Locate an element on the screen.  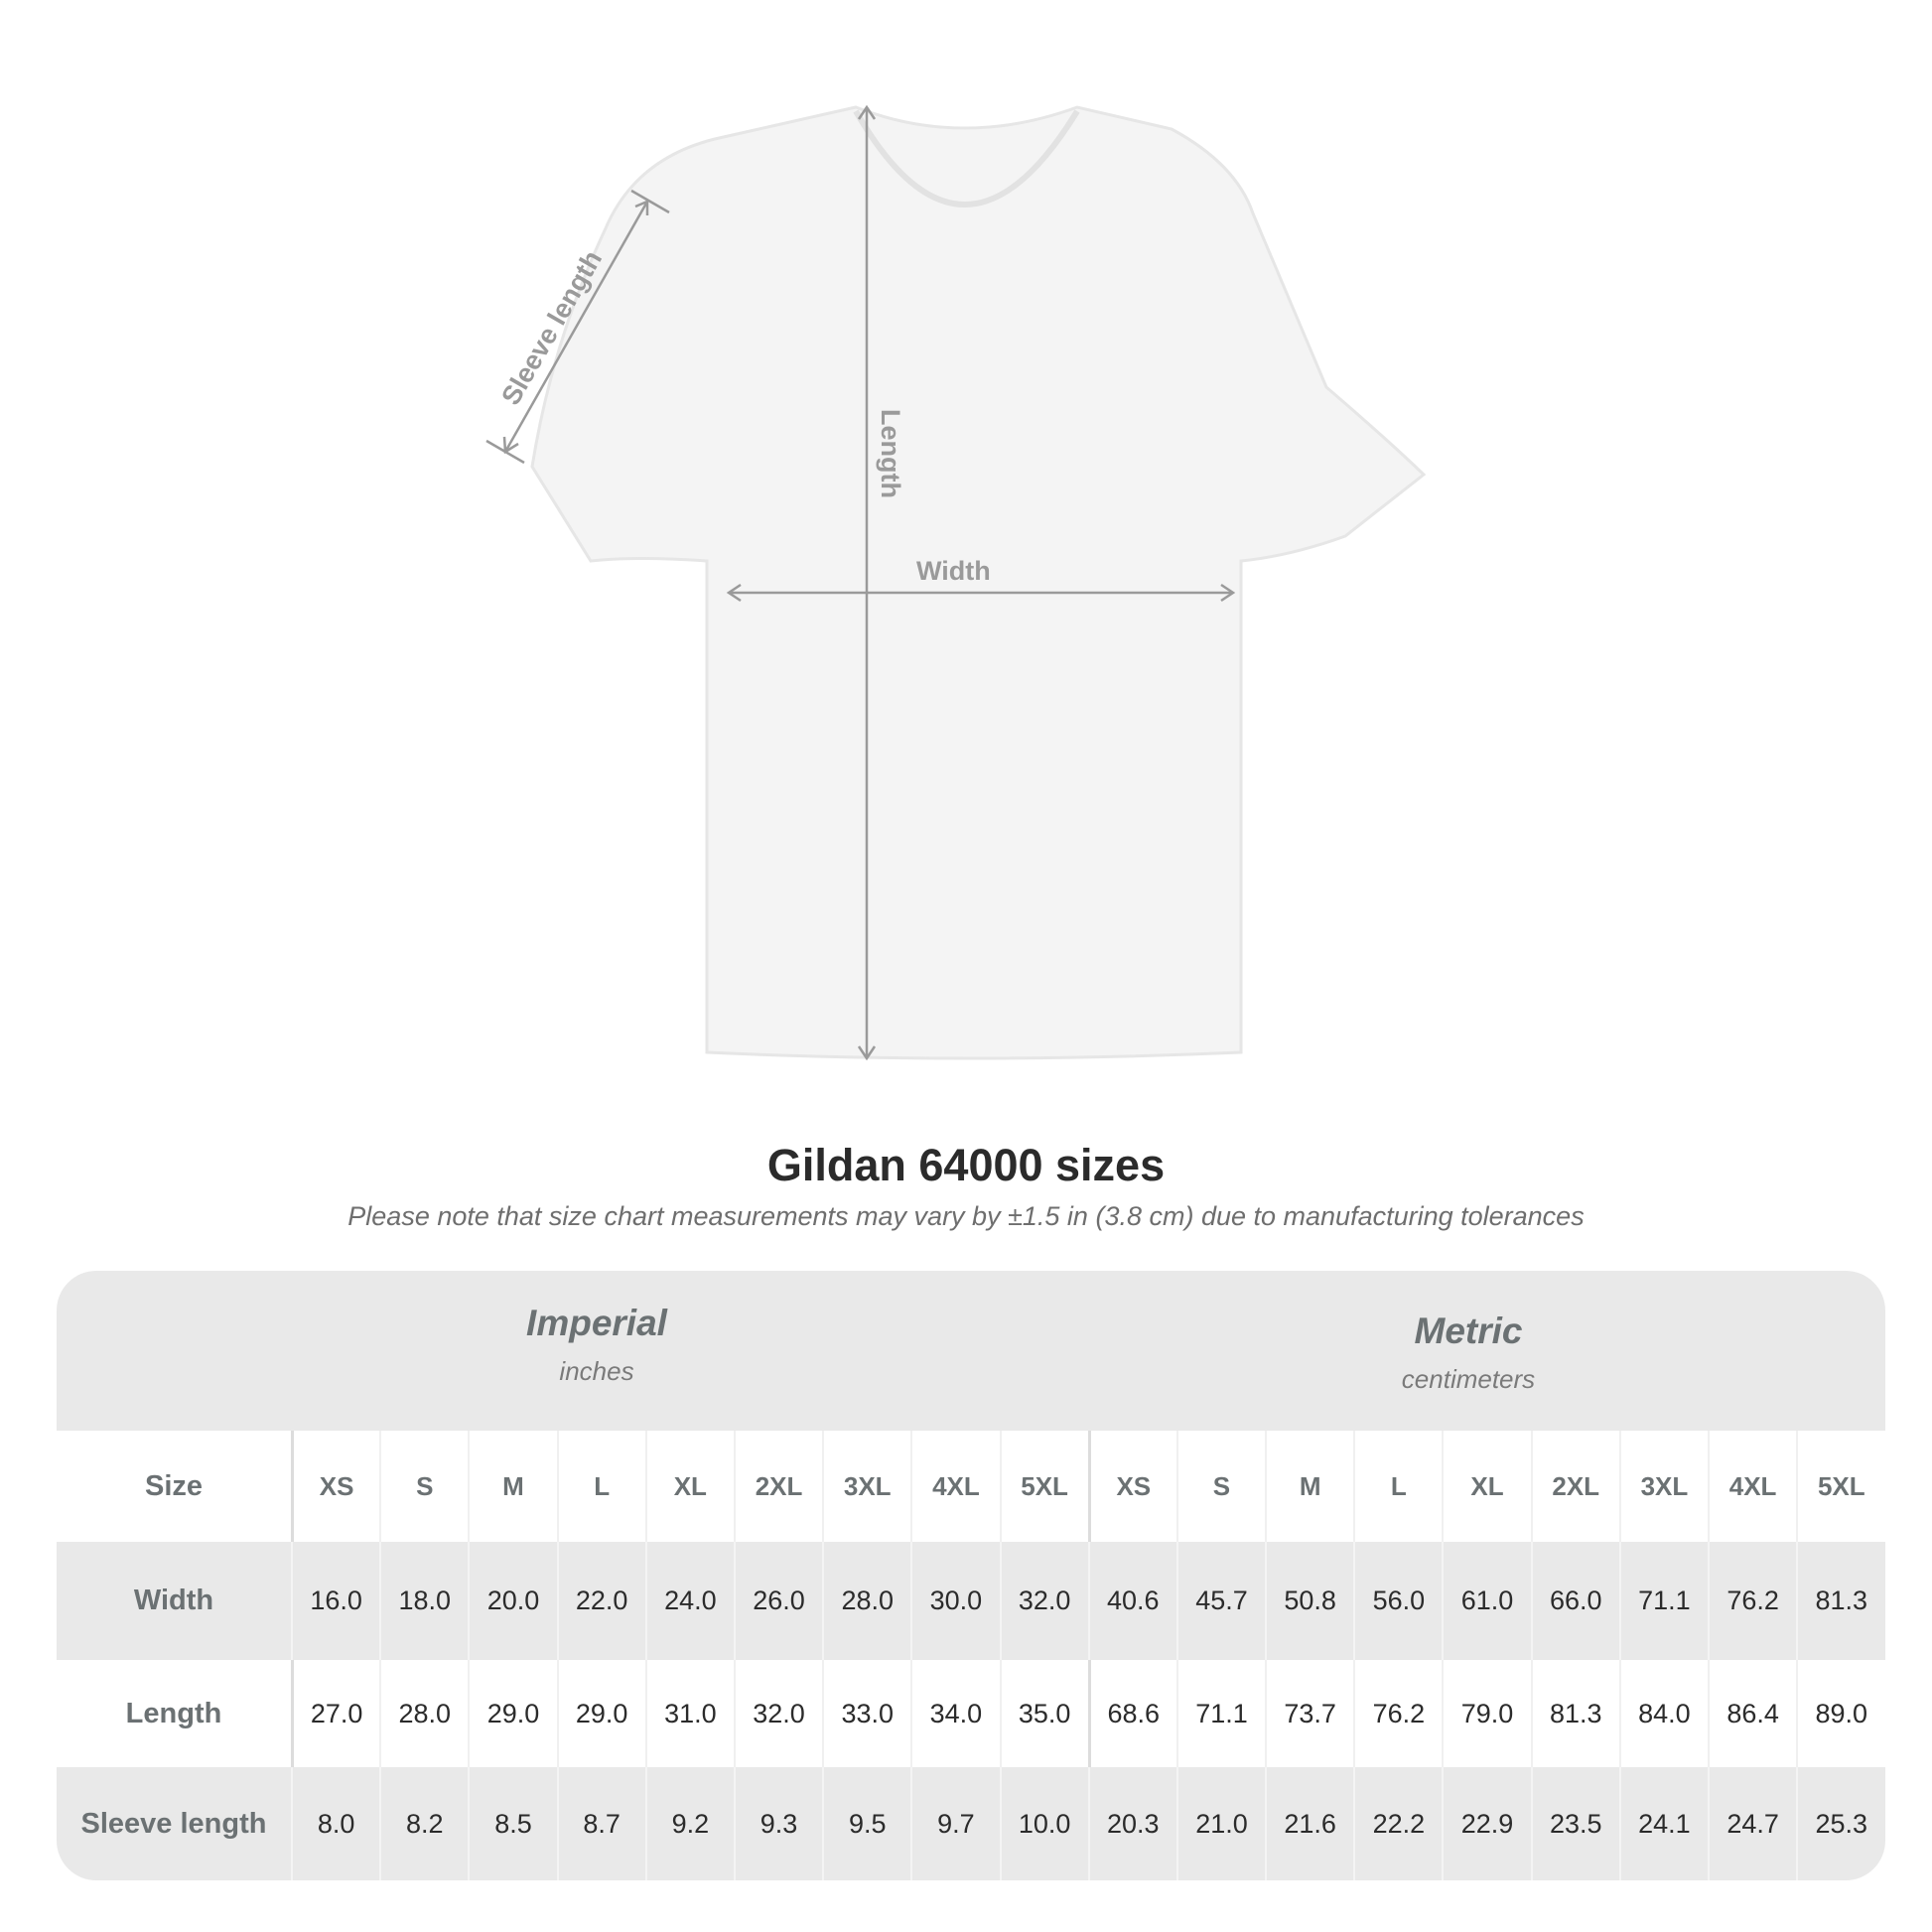
table-cell: 22.0 is located at coordinates (601, 1601).